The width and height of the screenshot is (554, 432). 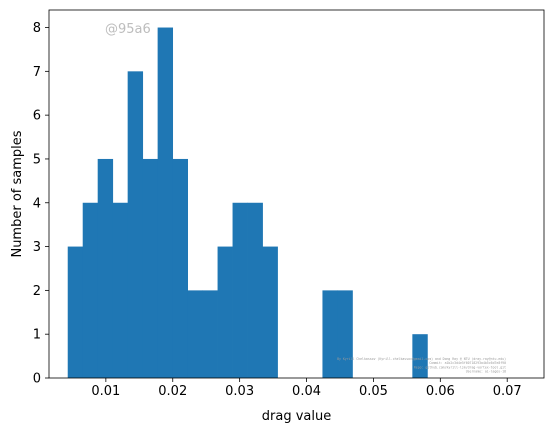 I want to click on x-tick-label: 0.06, so click(x=440, y=391).